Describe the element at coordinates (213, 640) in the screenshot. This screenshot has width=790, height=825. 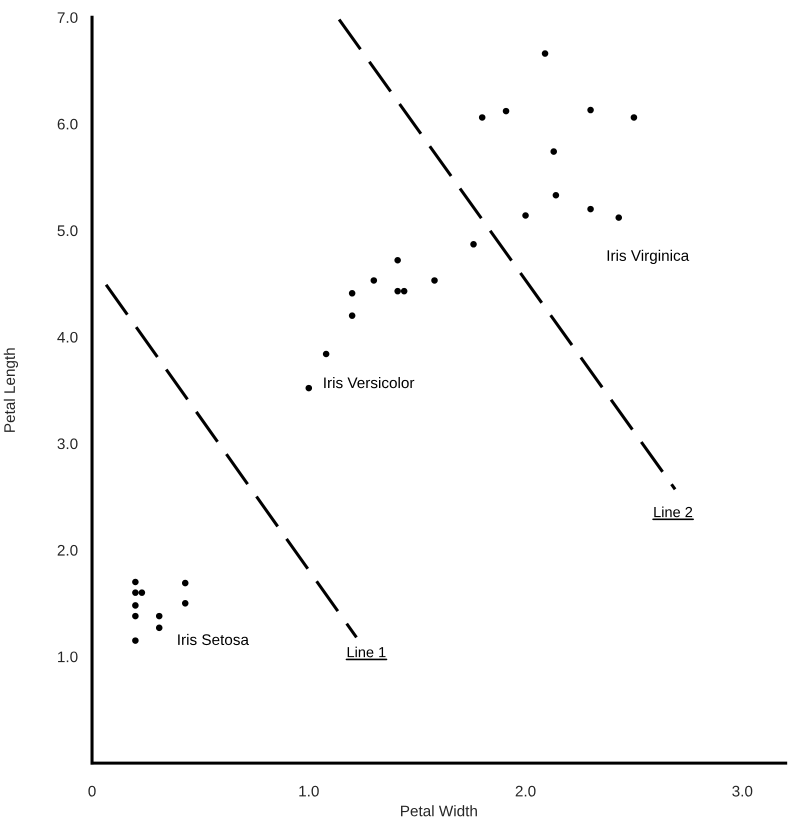
I see `series-label: Iris Setosa` at that location.